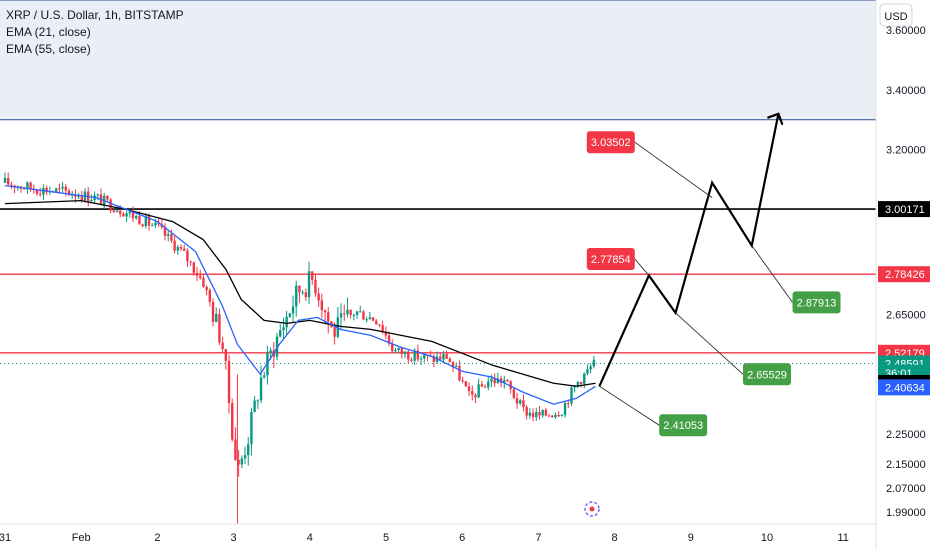  Describe the element at coordinates (683, 426) in the screenshot. I see `callout-label-4: 2.41053` at that location.